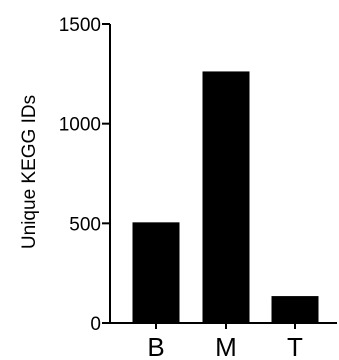 The height and width of the screenshot is (360, 339). I want to click on y-tick-label: 0, so click(95, 324).